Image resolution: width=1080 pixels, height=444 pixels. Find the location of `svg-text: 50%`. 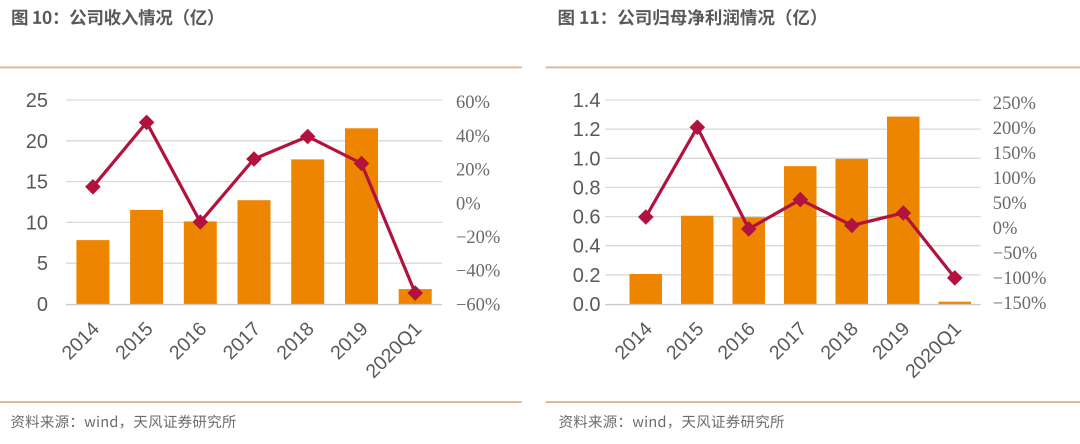

svg-text: 50% is located at coordinates (1010, 204).